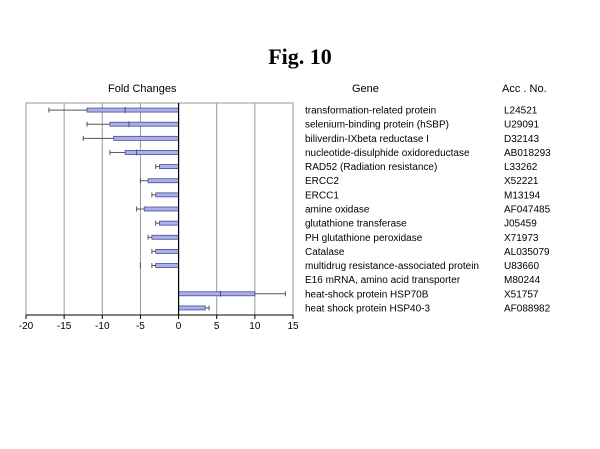 The width and height of the screenshot is (600, 449). I want to click on fold-changes-header: Fold Changes, so click(142, 89).